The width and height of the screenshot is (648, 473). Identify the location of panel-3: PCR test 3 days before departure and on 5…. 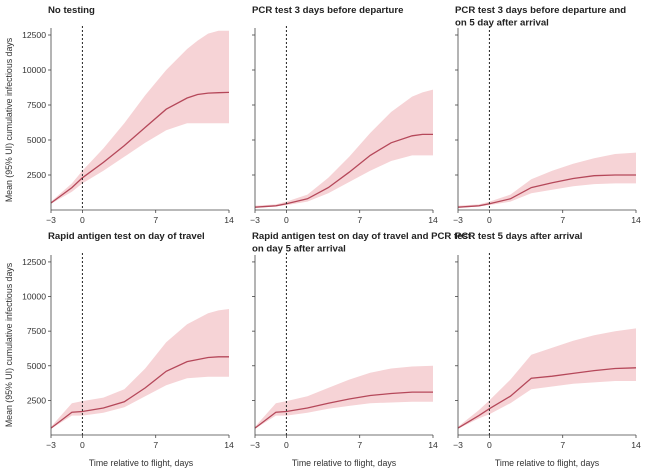
(547, 115).